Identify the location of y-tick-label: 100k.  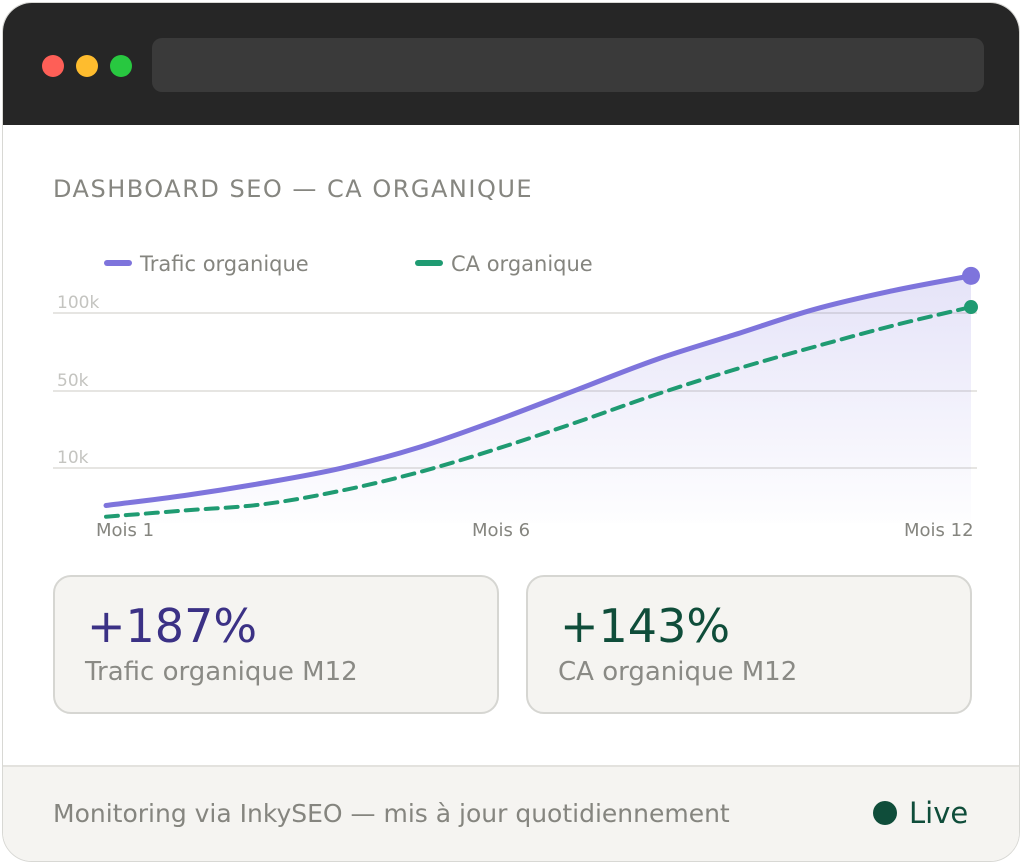
(78, 303).